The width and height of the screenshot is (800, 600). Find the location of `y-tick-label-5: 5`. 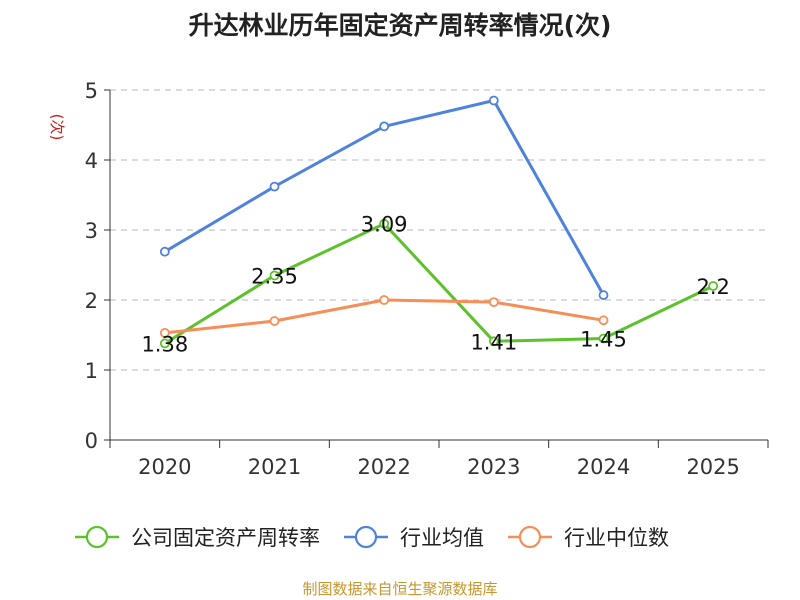

y-tick-label-5: 5 is located at coordinates (91, 91).